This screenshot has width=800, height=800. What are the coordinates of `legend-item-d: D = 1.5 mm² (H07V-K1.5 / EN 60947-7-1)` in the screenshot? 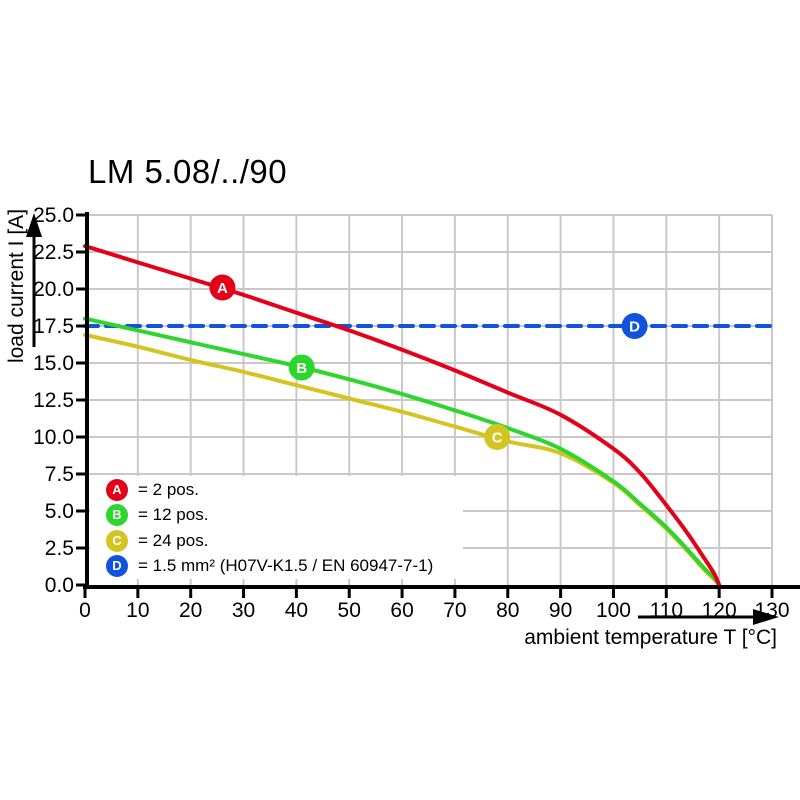 It's located at (284, 567).